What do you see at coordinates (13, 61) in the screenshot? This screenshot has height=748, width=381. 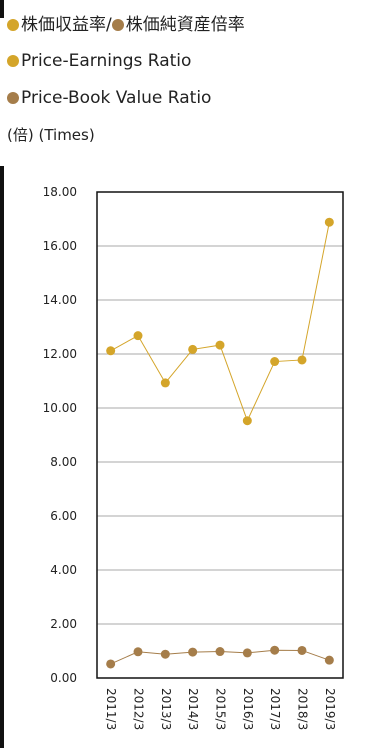 I see `pe-legend-dot-en` at bounding box center [13, 61].